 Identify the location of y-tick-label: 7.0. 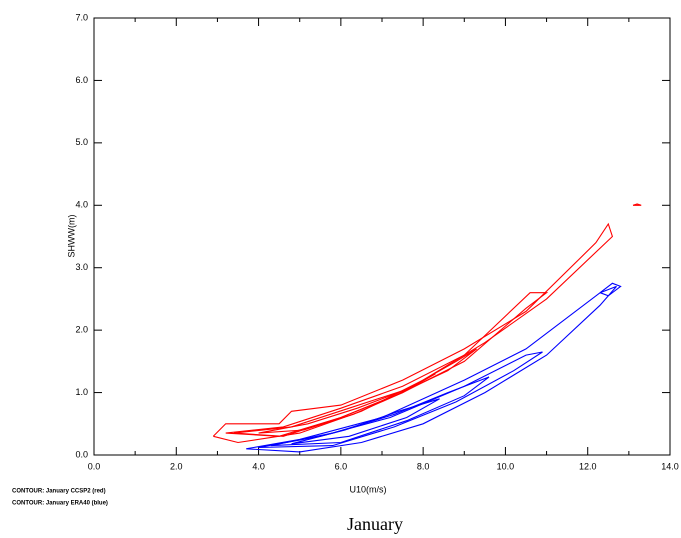
(81, 17).